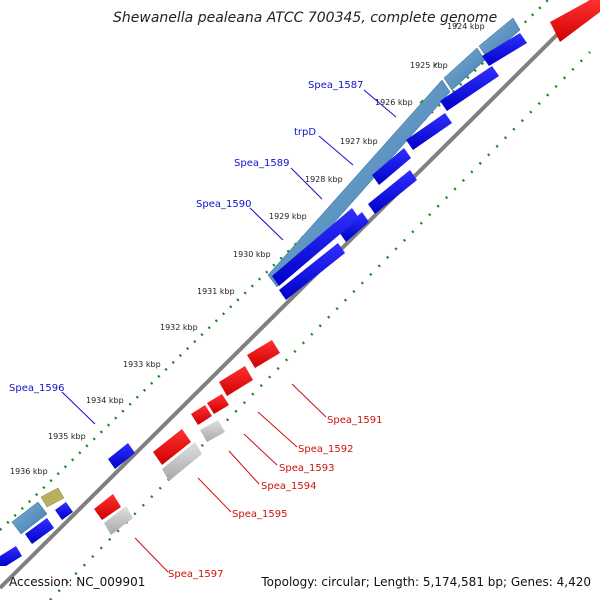  What do you see at coordinates (325, 449) in the screenshot?
I see `gene-label: Spea_1592` at bounding box center [325, 449].